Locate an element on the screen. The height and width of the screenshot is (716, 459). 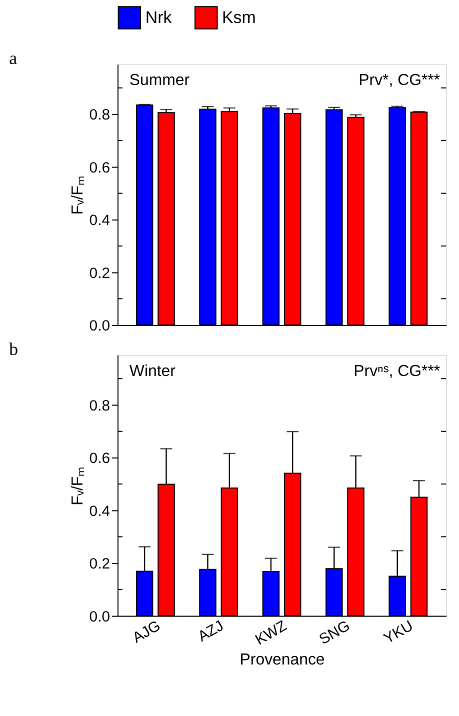
x-tick-label: SNG is located at coordinates (334, 632).